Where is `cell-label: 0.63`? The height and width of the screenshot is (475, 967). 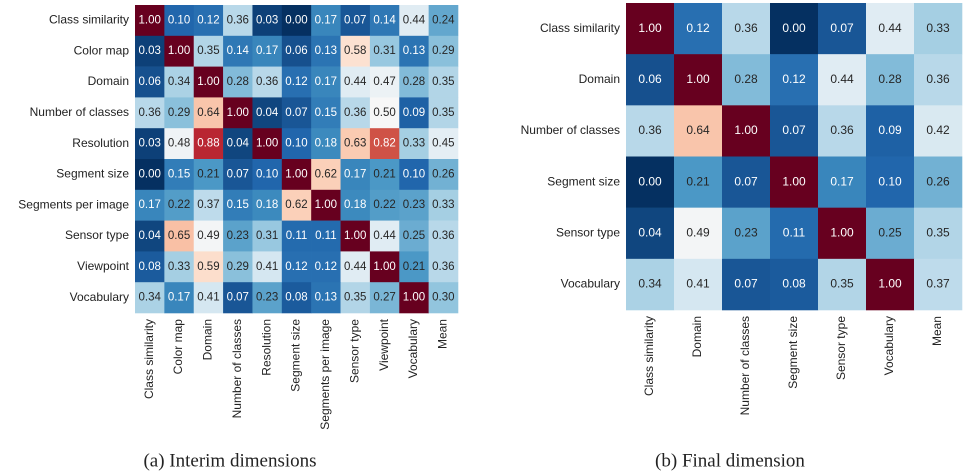 cell-label: 0.63 is located at coordinates (355, 144).